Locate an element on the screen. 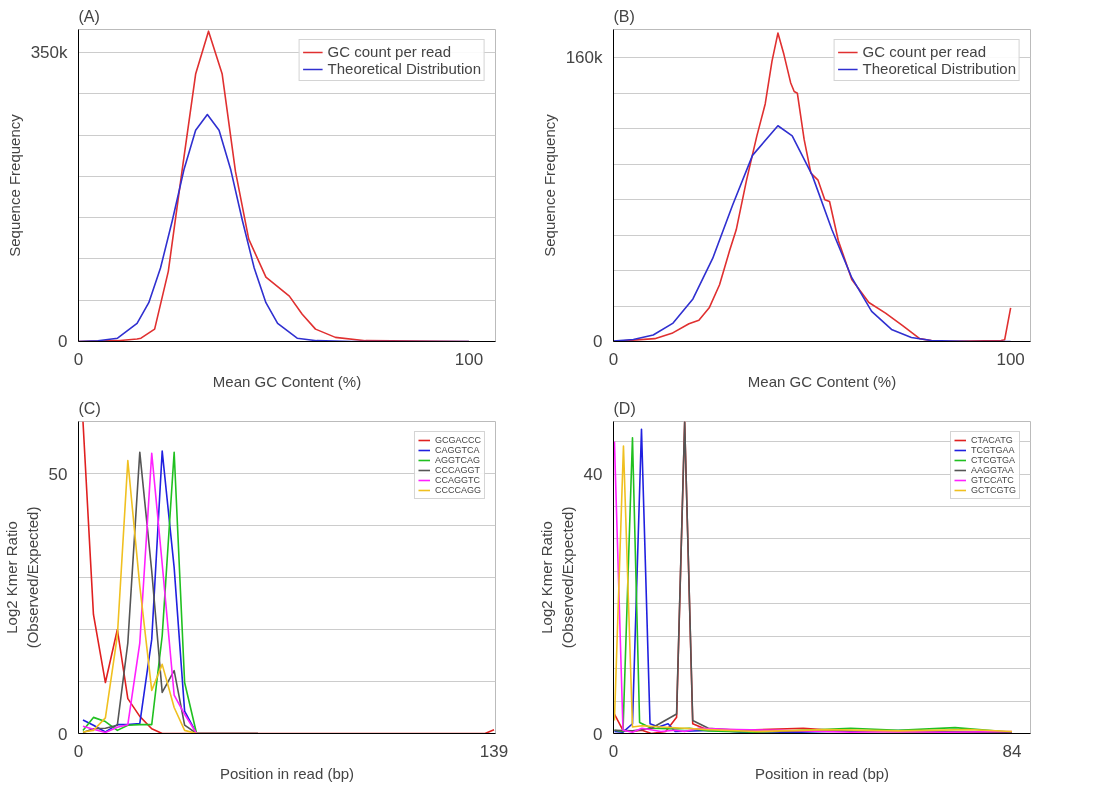 The height and width of the screenshot is (805, 1093). legend-label: CCCAGGT is located at coordinates (457, 470).